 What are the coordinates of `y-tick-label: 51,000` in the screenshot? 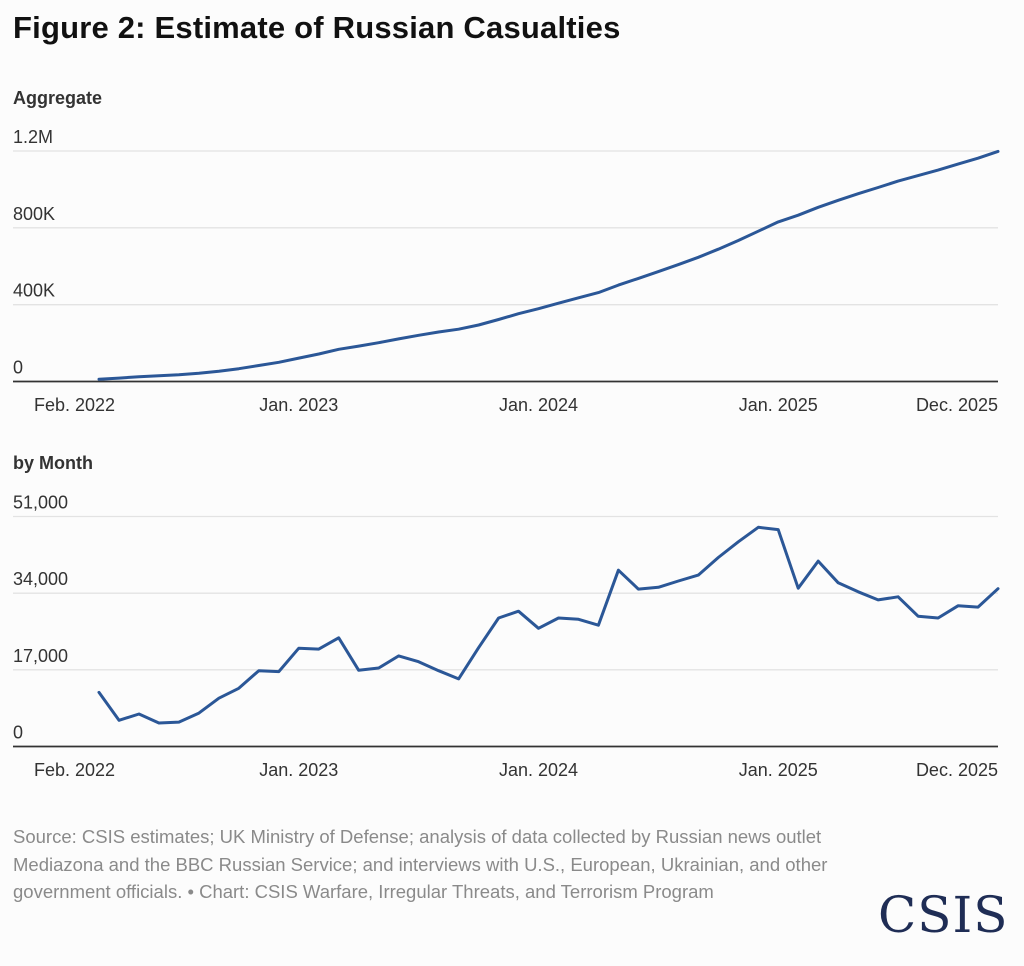 It's located at (40, 503).